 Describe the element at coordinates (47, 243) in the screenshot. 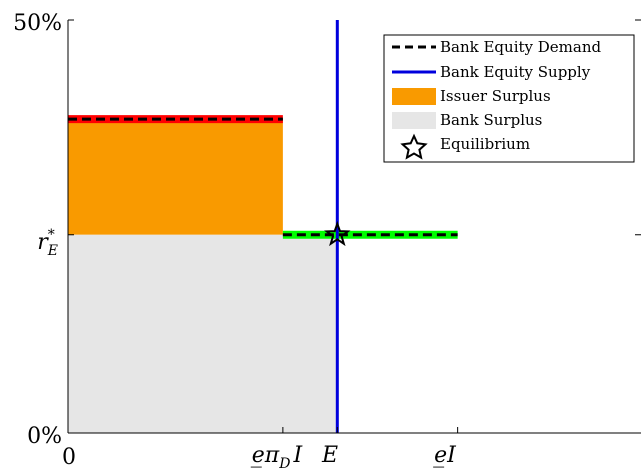

I see `y-tick-label-rE: r* E` at that location.